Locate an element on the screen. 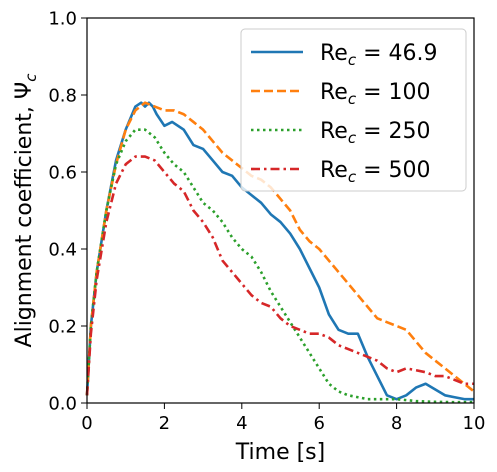 This screenshot has height=472, width=497. legend-label: Rec = 46.9 is located at coordinates (379, 55).